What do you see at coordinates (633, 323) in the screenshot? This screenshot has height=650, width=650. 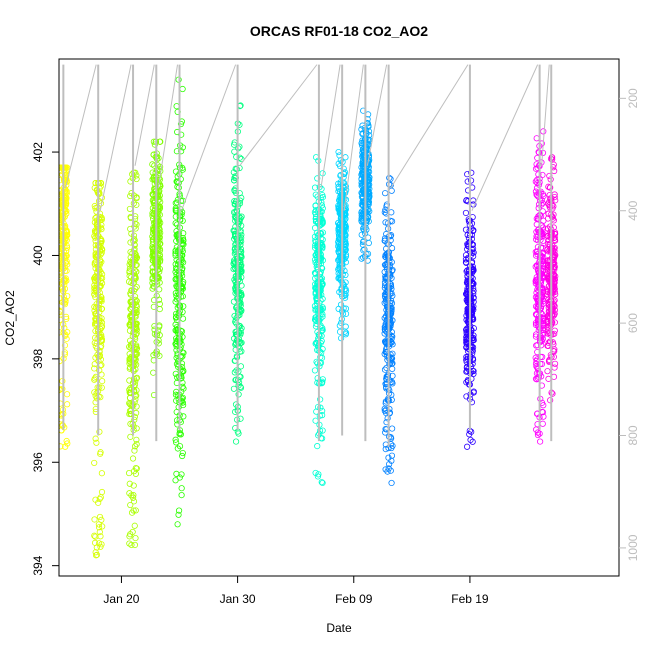 I see `y2-tick-label: 600` at bounding box center [633, 323].